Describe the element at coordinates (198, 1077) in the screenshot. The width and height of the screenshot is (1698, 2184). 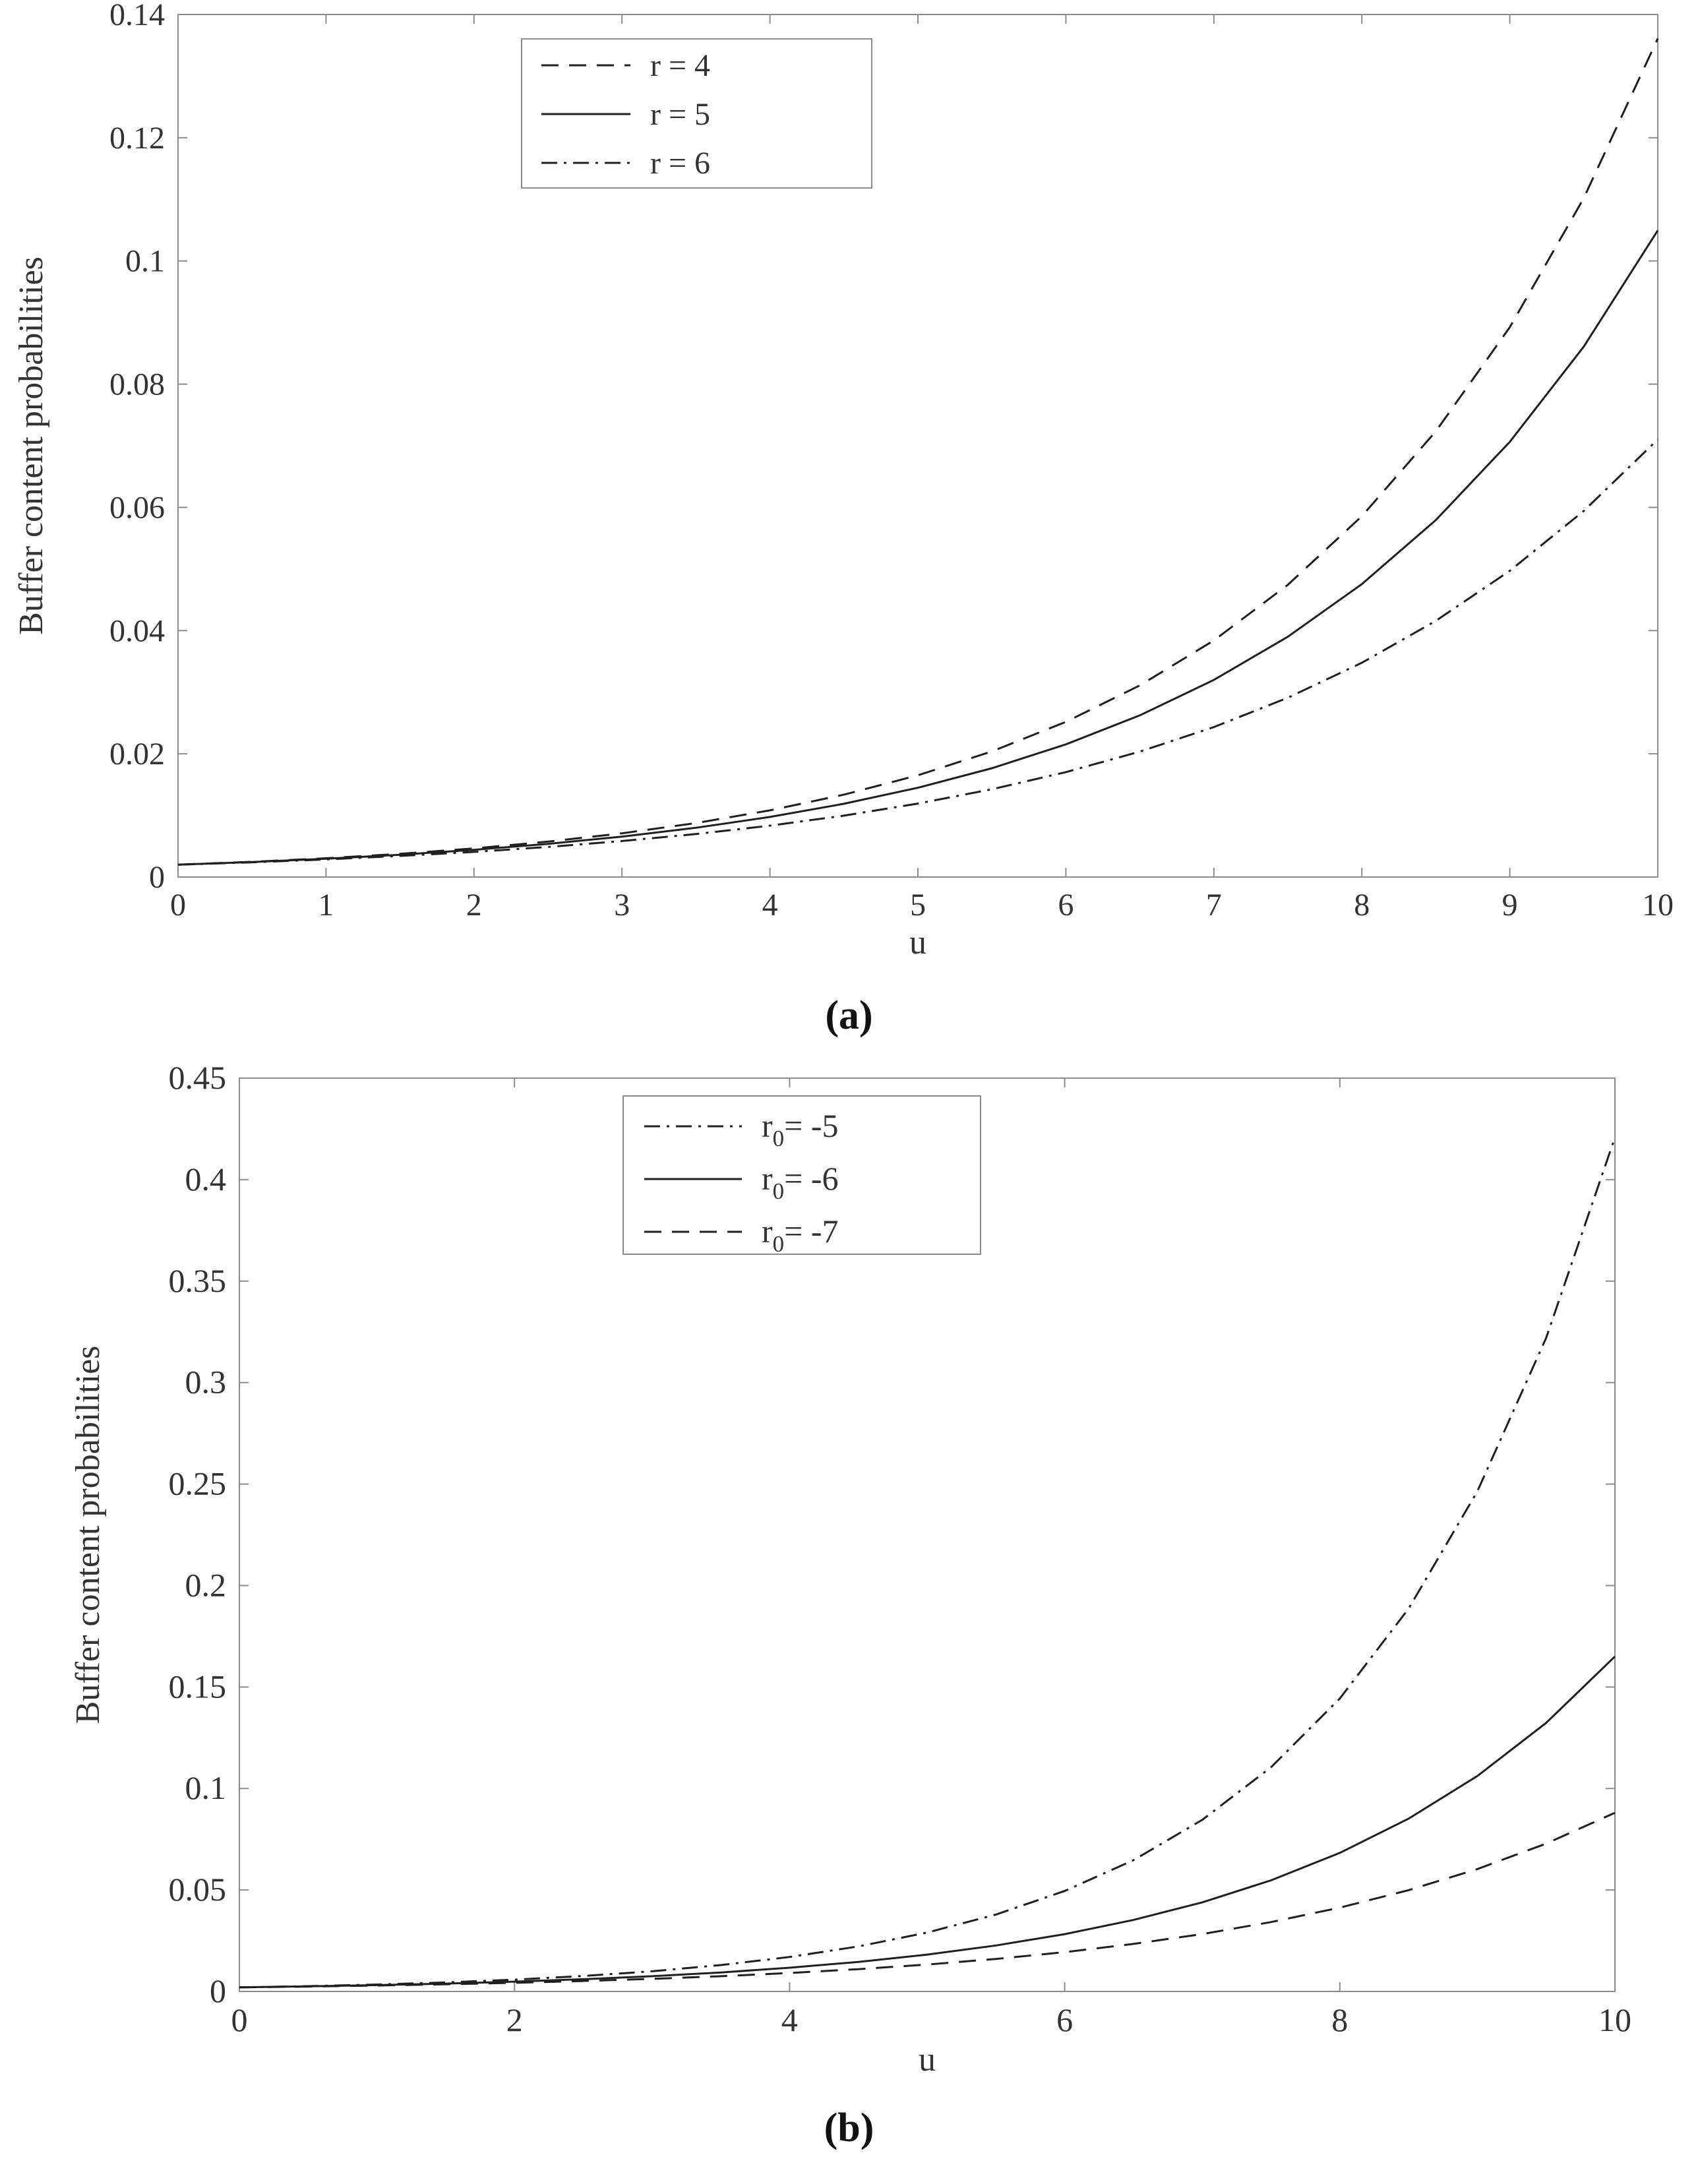
I see `y-tick-label: 0.45` at that location.